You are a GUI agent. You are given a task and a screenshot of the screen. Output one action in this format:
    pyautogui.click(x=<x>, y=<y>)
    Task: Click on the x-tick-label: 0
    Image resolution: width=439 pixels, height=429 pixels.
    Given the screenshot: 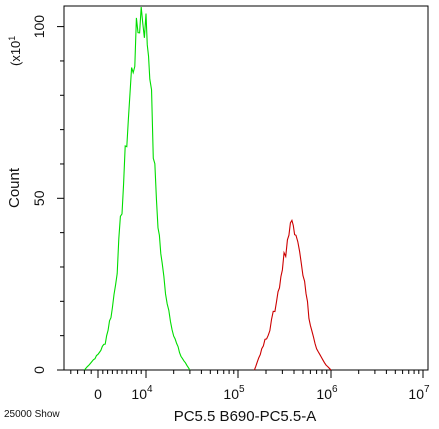 What is the action you would take?
    pyautogui.click(x=98, y=394)
    